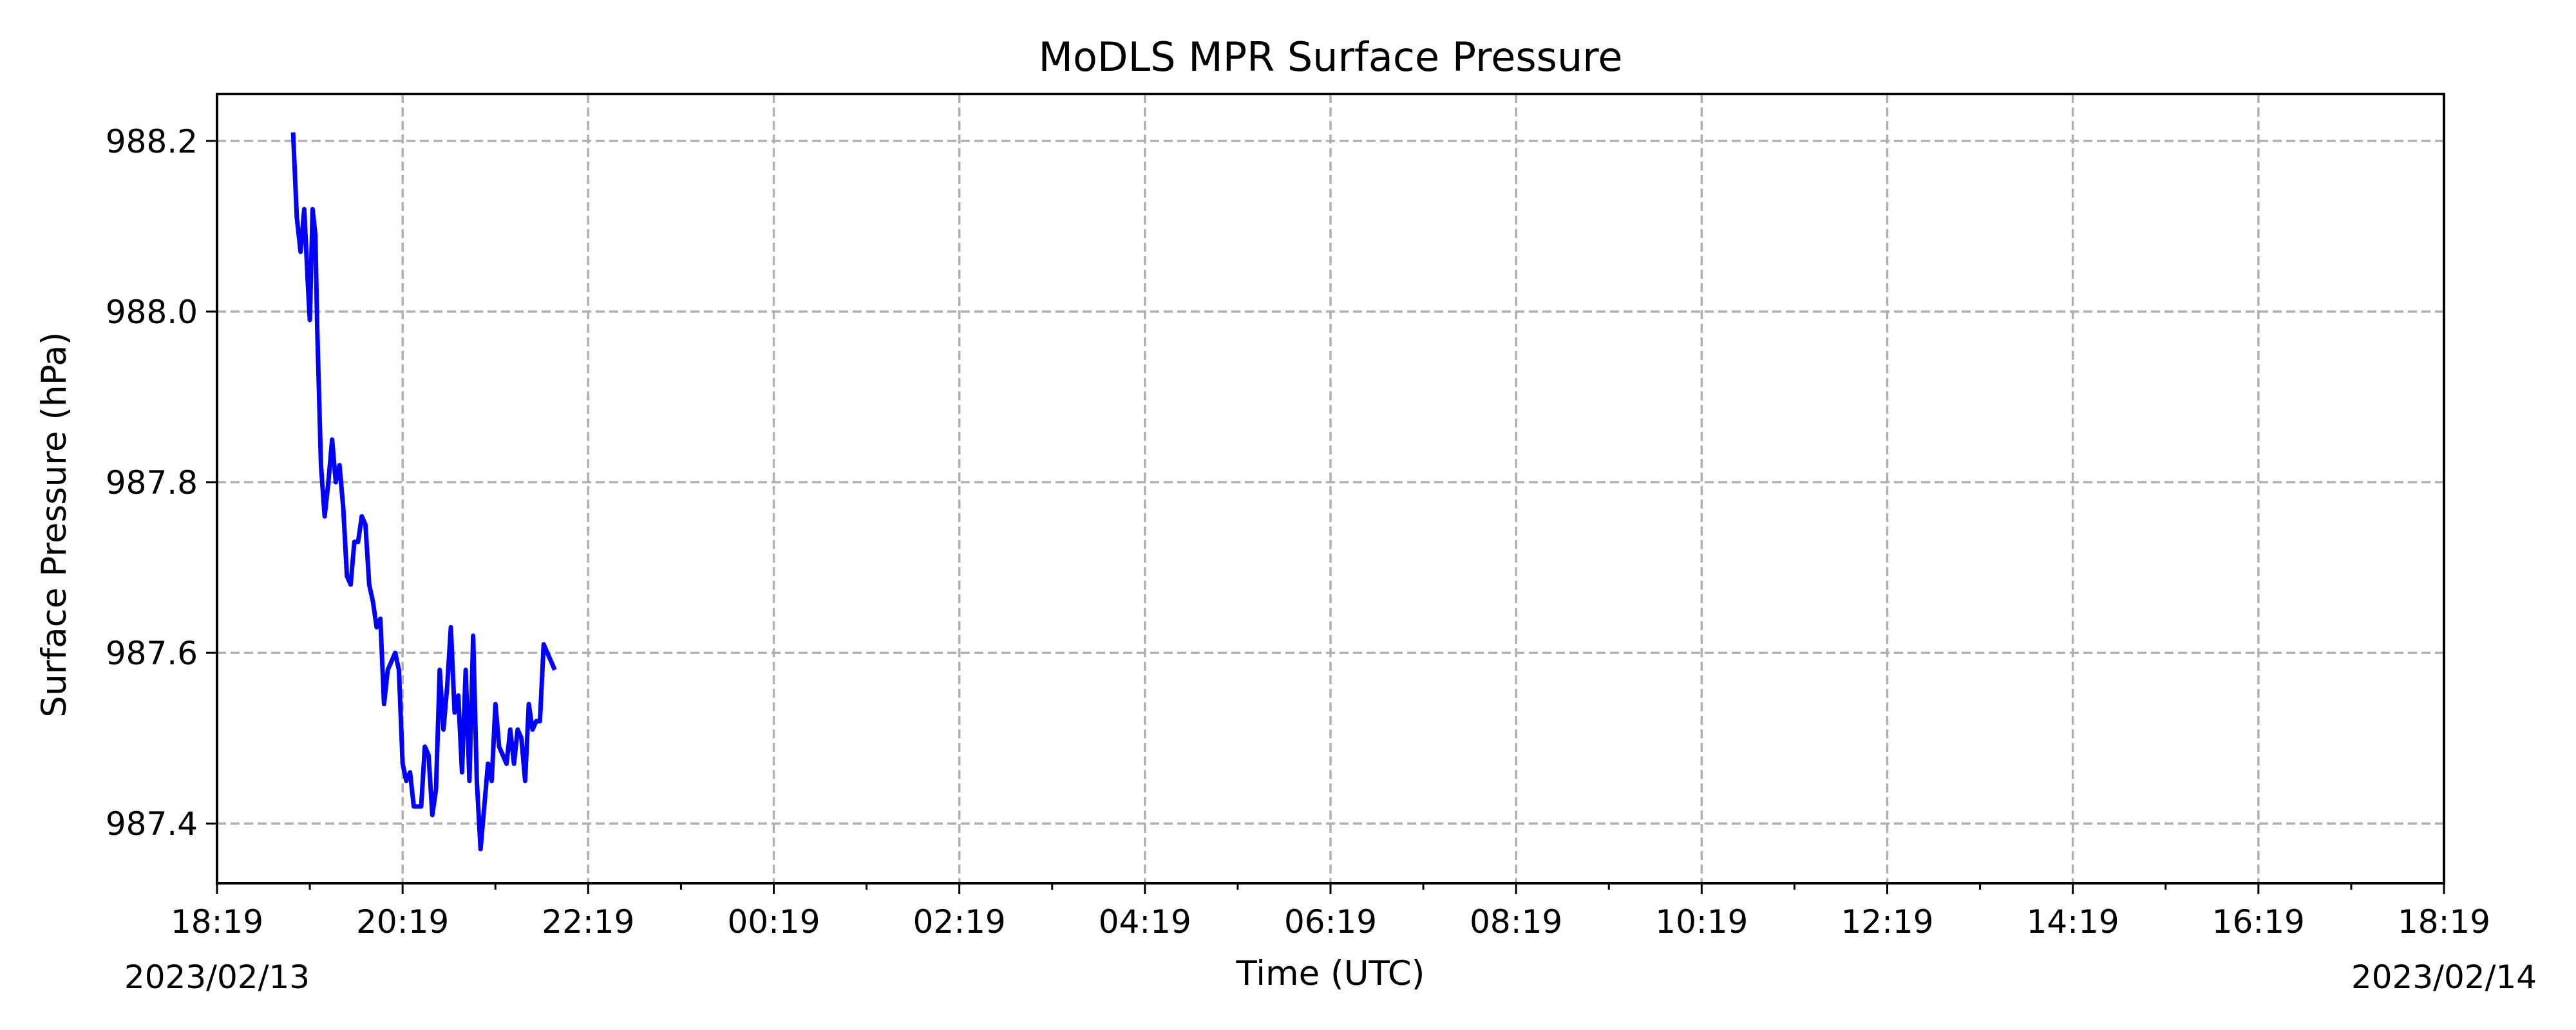 The image size is (2576, 1030). Describe the element at coordinates (217, 977) in the screenshot. I see `x-tick-date-label: 2023/02/13` at that location.